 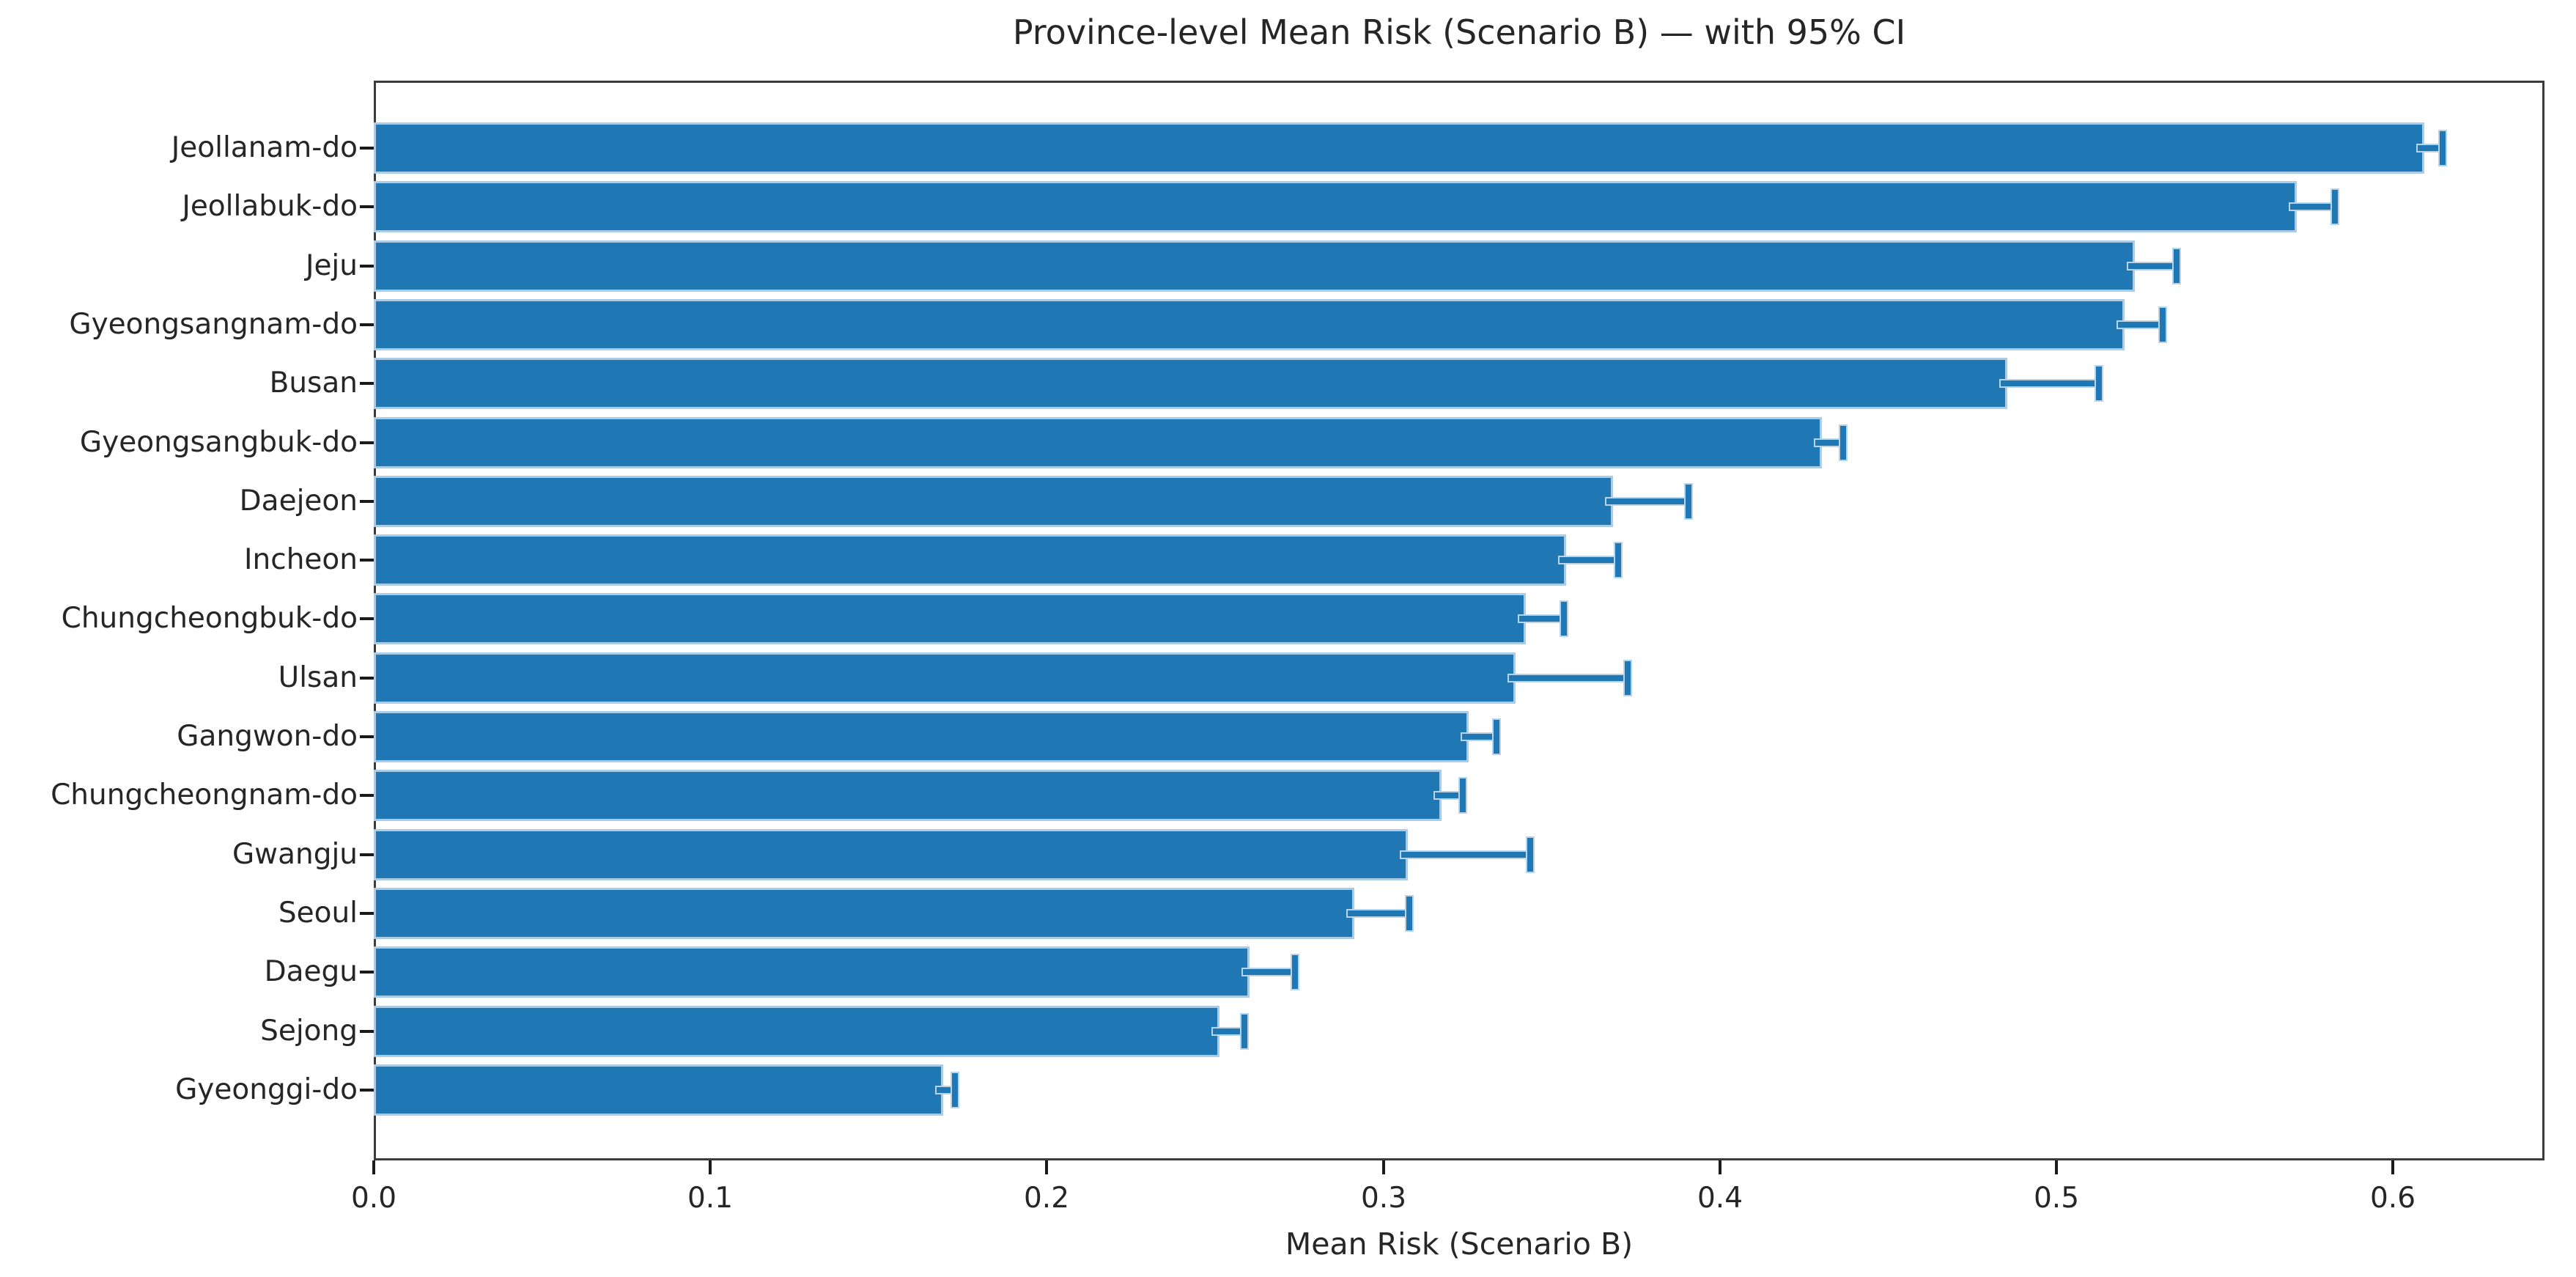 What do you see at coordinates (1268, 973) in the screenshot?
I see `error-whisker-daegu` at bounding box center [1268, 973].